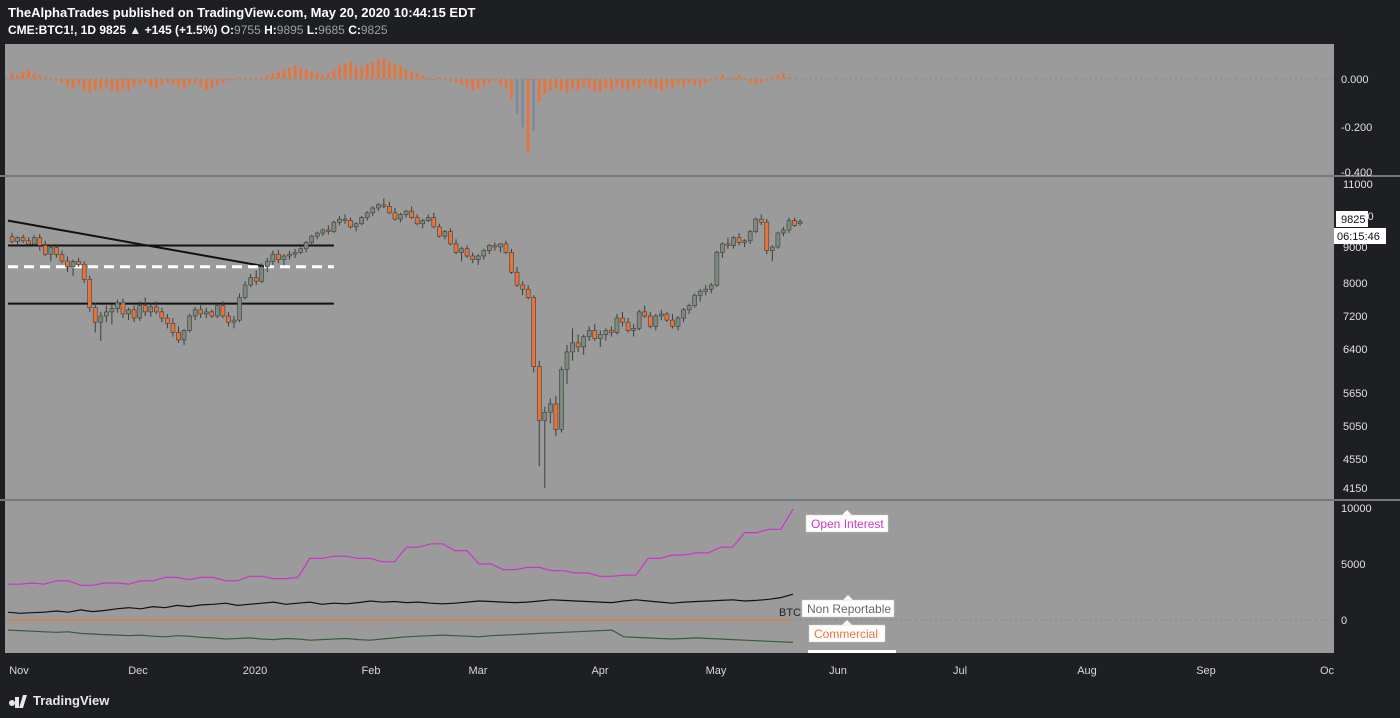  Describe the element at coordinates (1353, 220) in the screenshot. I see `last-price-label: 9825` at that location.